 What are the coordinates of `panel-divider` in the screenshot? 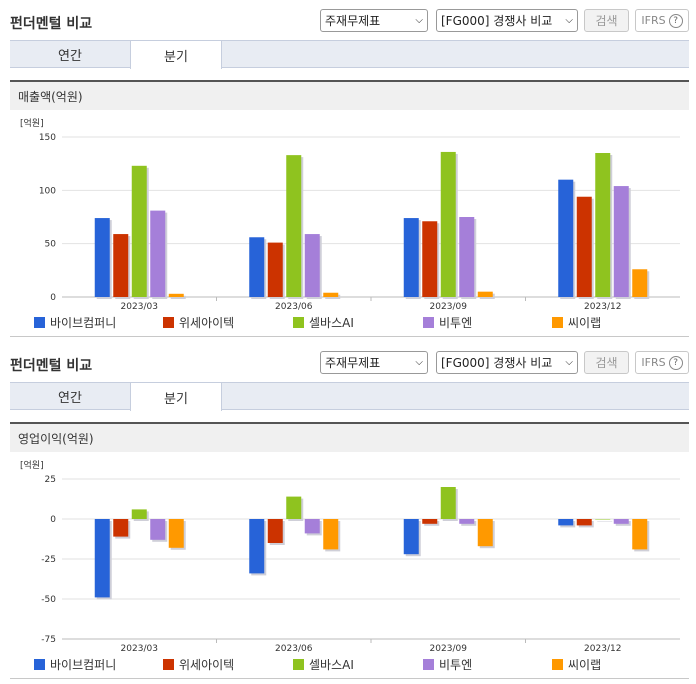 It's located at (349, 678).